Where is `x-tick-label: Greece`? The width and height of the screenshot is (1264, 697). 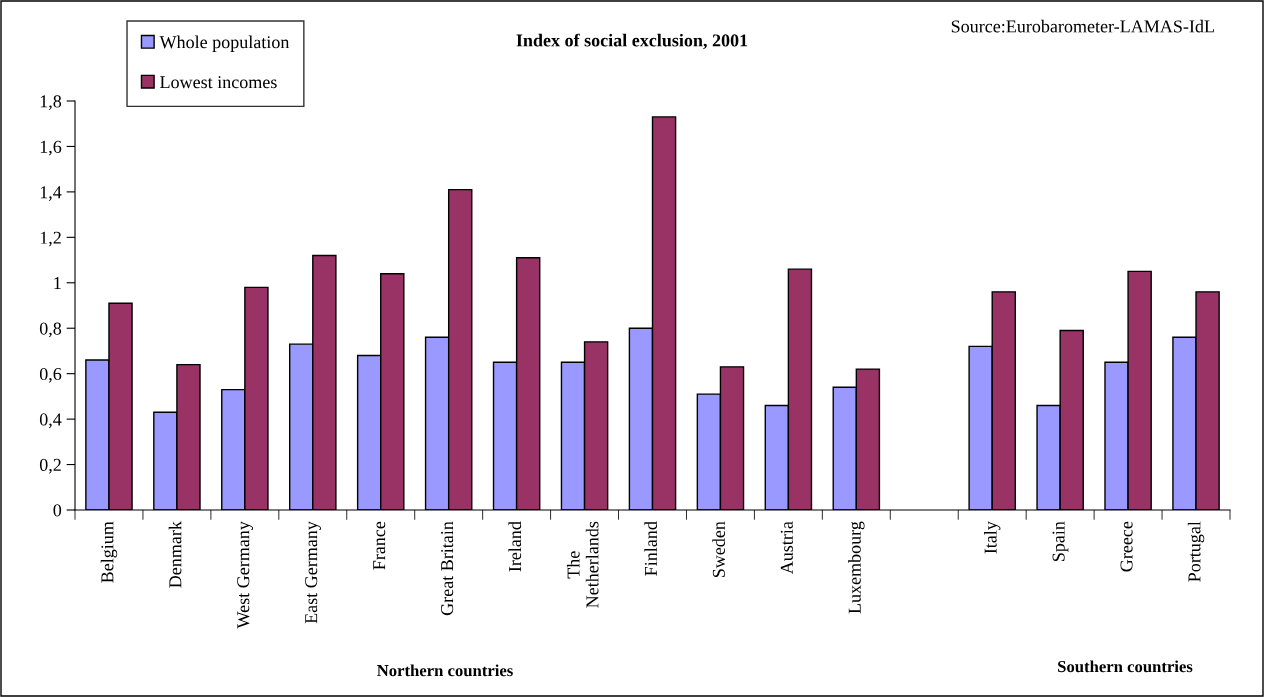 x-tick-label: Greece is located at coordinates (1126, 546).